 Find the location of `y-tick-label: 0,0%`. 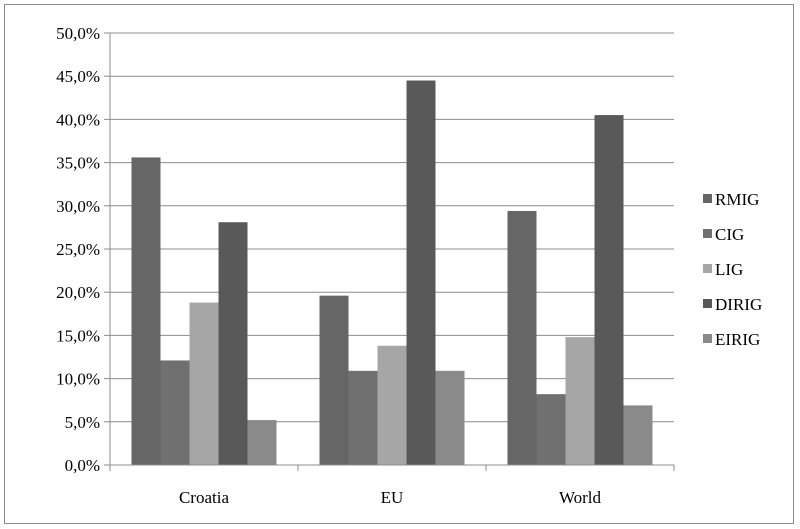

y-tick-label: 0,0% is located at coordinates (82, 465).